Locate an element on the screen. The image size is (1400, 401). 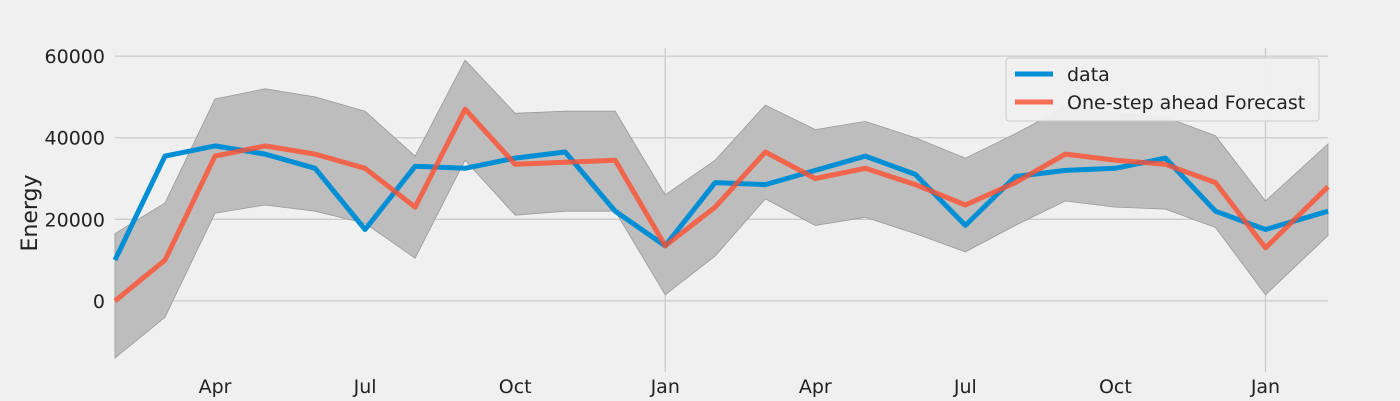
y-tick-label: 60000 is located at coordinates (75, 57).